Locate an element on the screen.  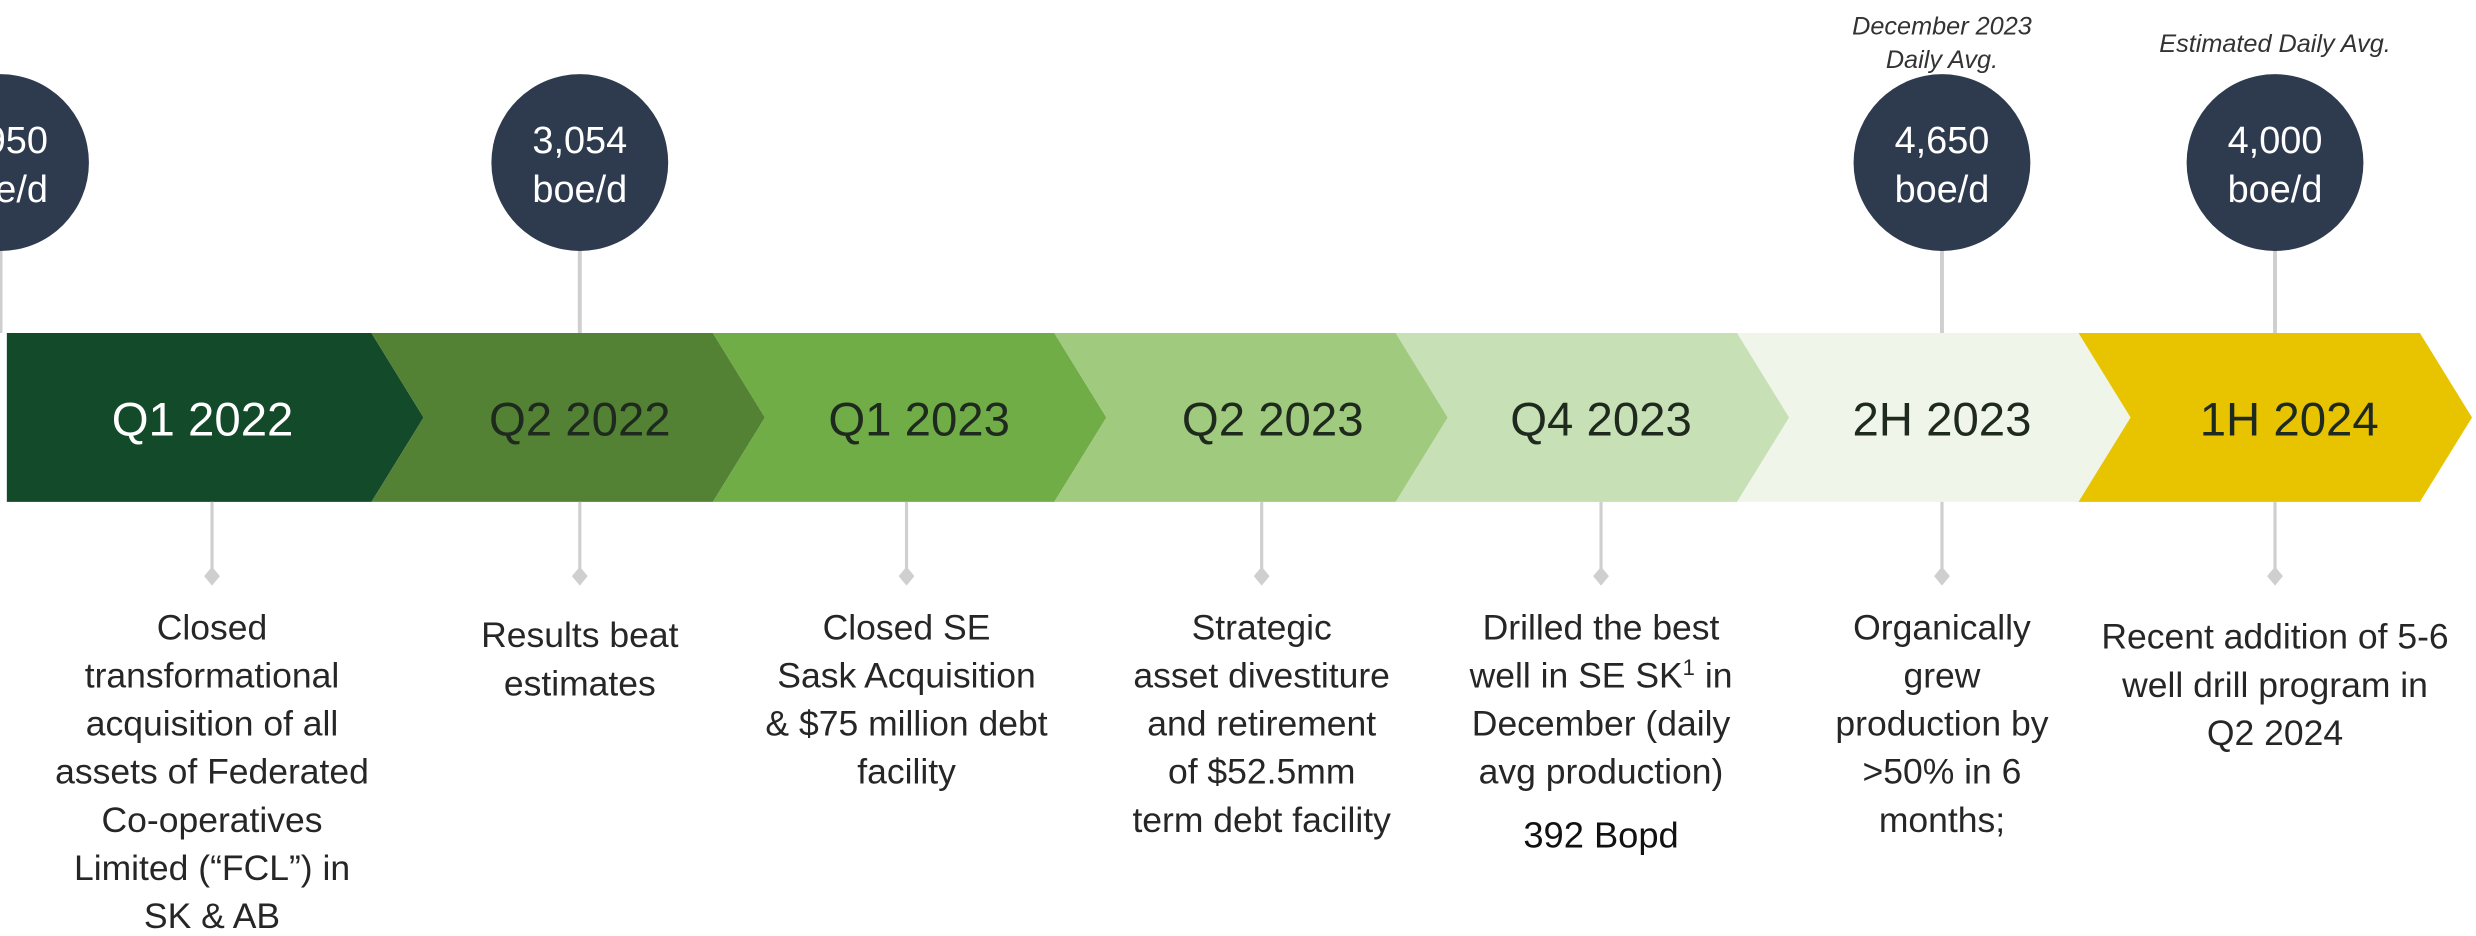
description-line: production by is located at coordinates (1941, 724).